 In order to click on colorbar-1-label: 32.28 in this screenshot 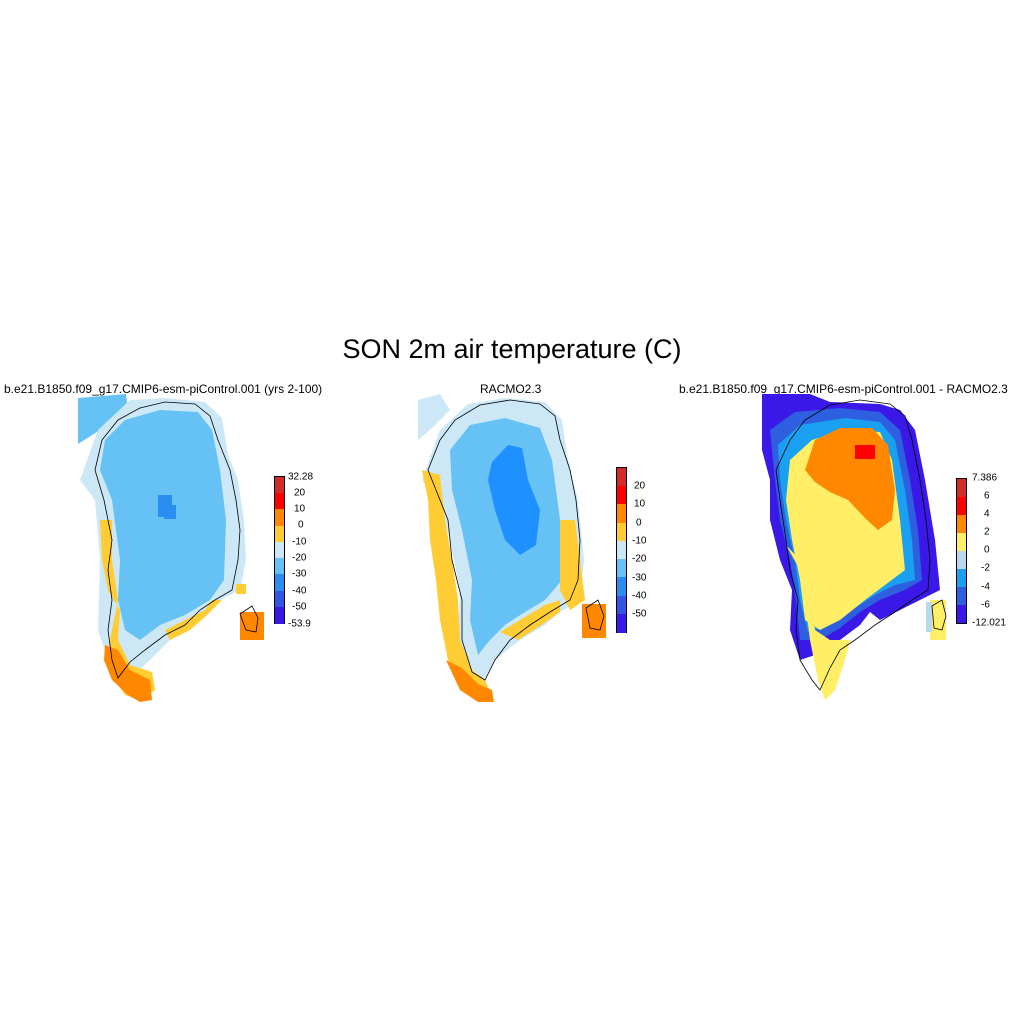, I will do `click(301, 477)`.